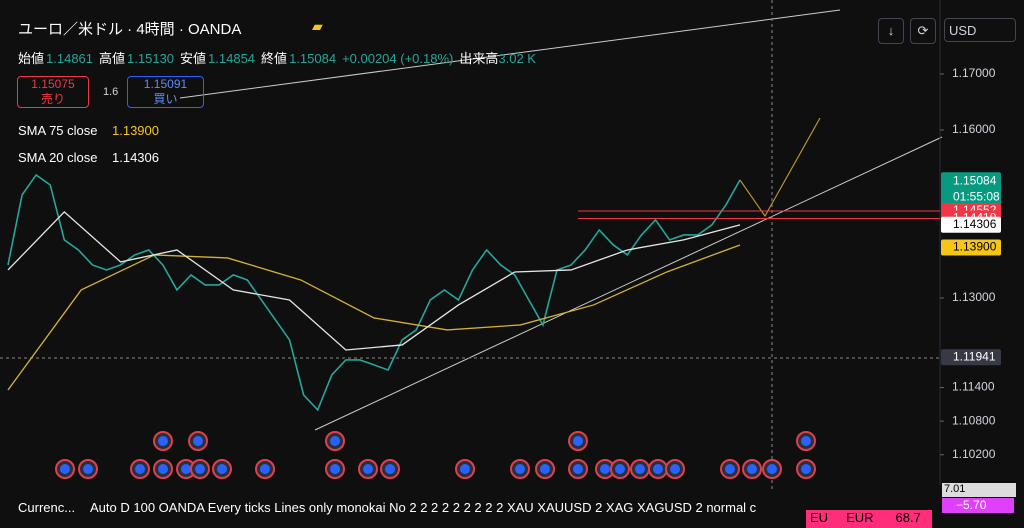 The image size is (1024, 528). What do you see at coordinates (112, 58) in the screenshot?
I see `ohlc-label: 高値` at bounding box center [112, 58].